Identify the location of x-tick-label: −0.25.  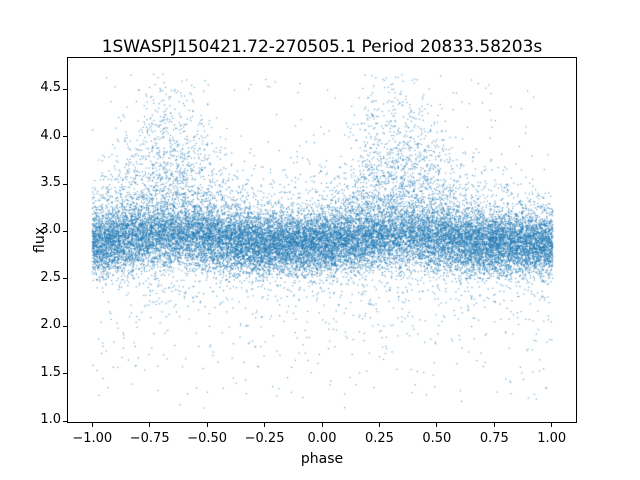
(264, 438).